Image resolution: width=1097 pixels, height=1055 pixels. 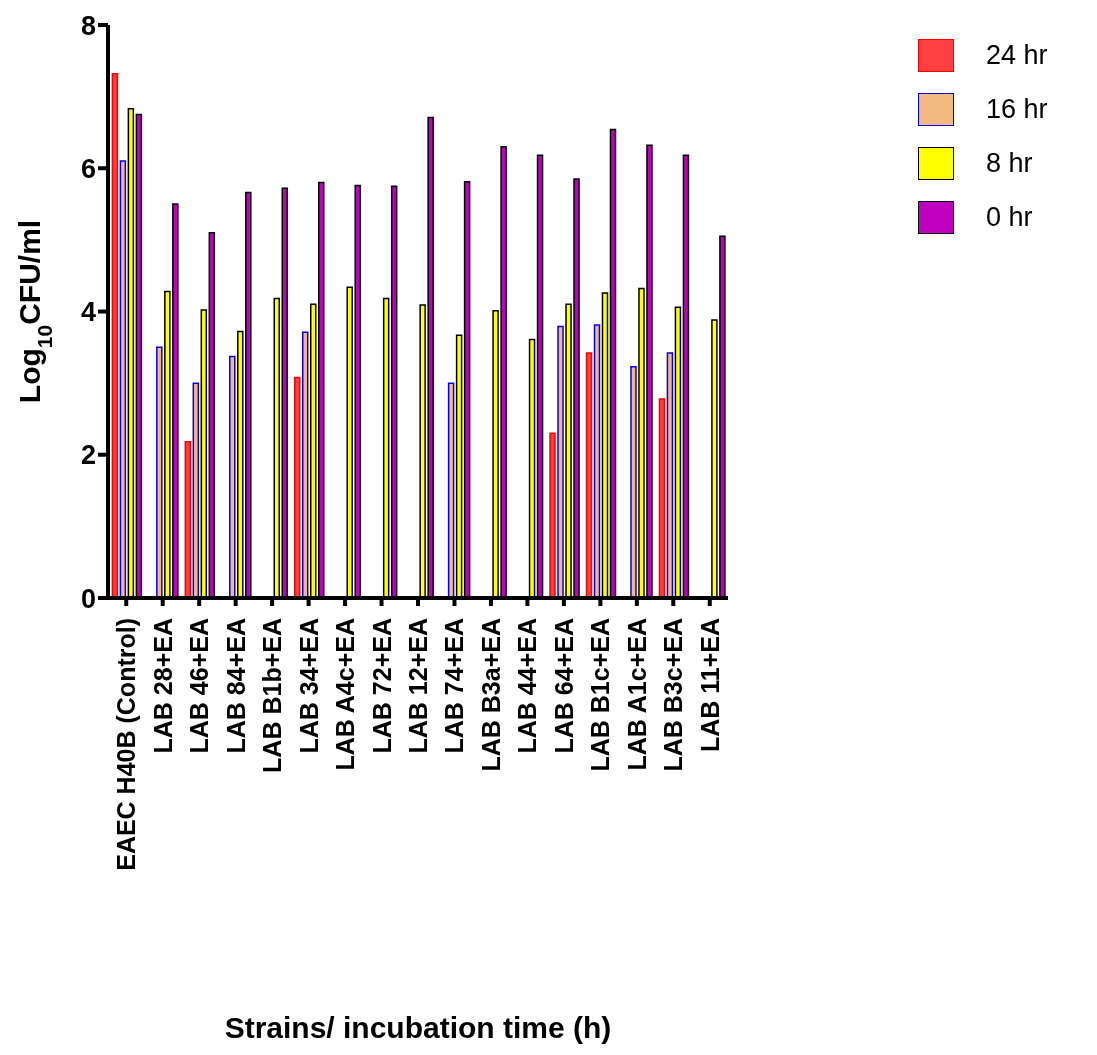 What do you see at coordinates (162, 686) in the screenshot?
I see `x-tick-label: LAB 28+EA` at bounding box center [162, 686].